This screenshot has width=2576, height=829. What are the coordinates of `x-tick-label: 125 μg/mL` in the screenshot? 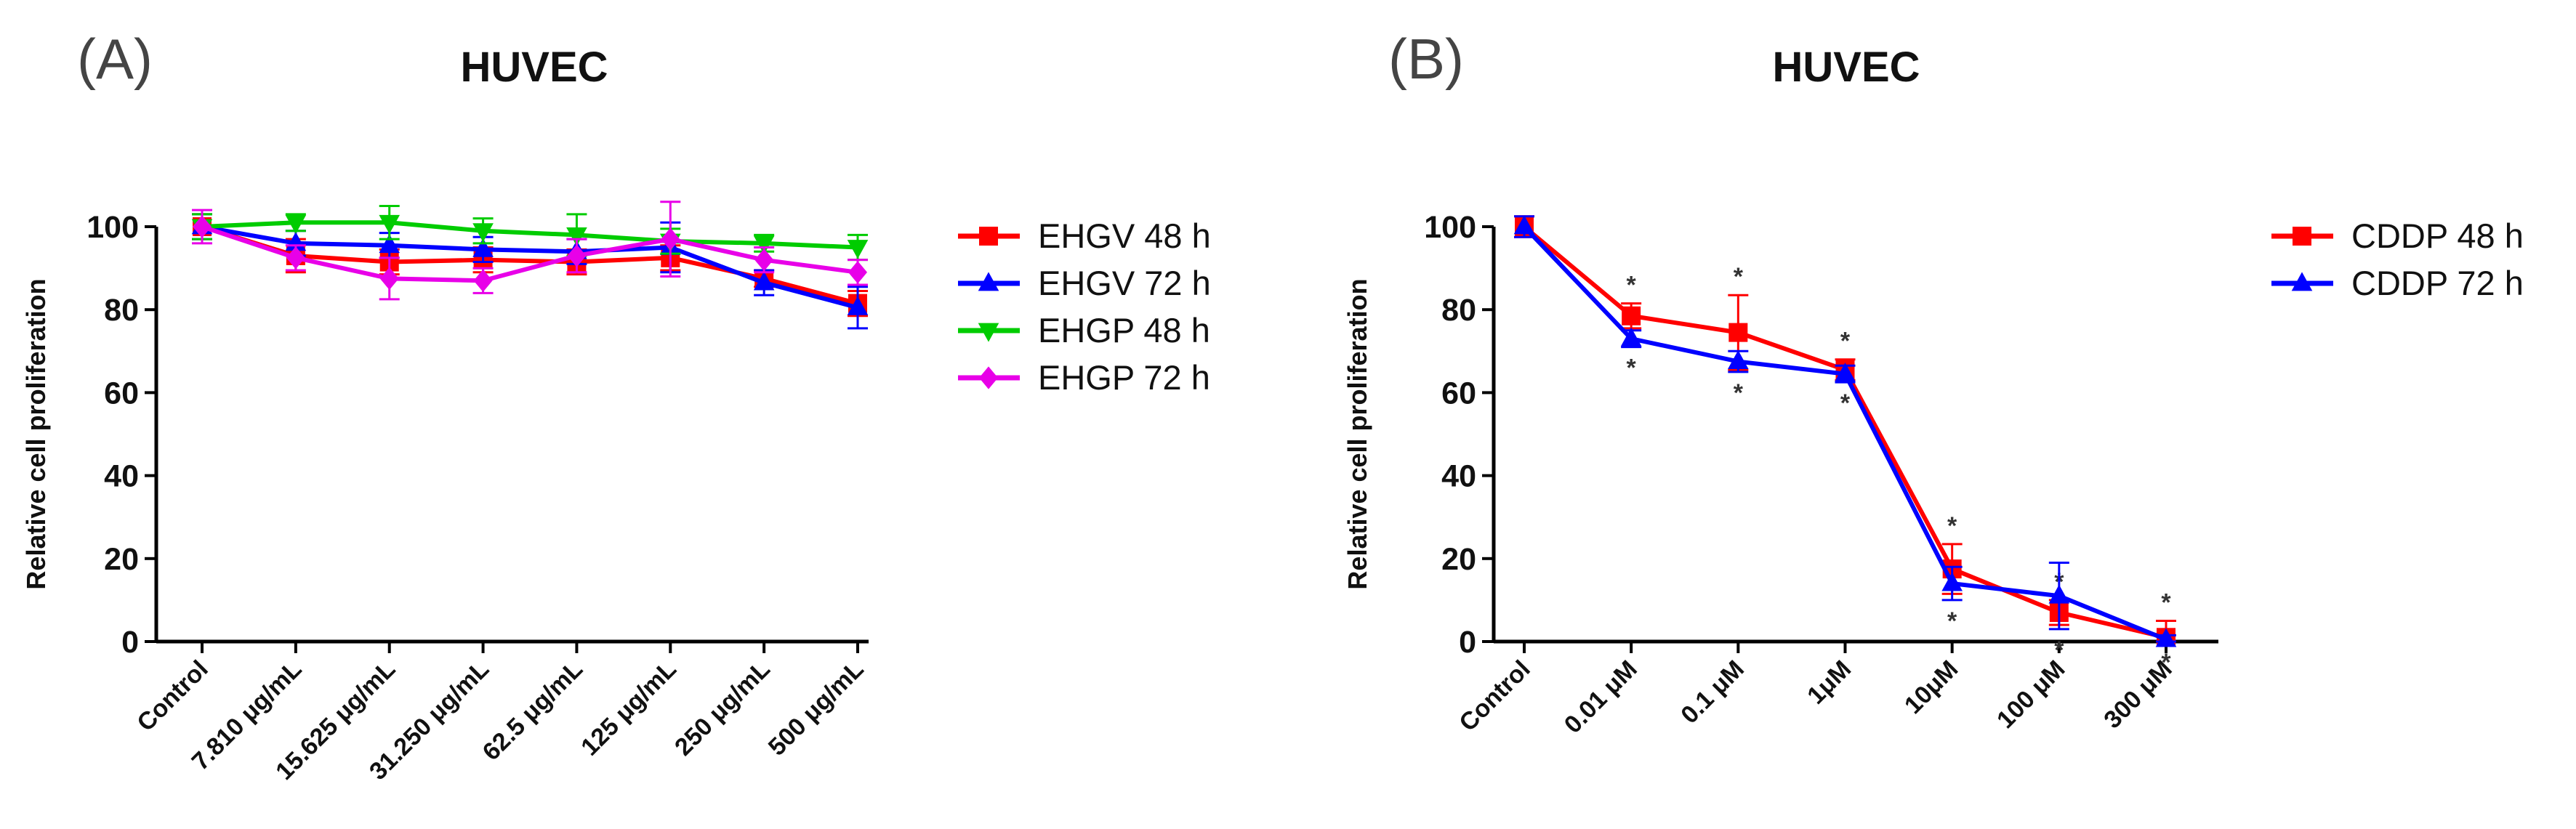 It's located at (629, 708).